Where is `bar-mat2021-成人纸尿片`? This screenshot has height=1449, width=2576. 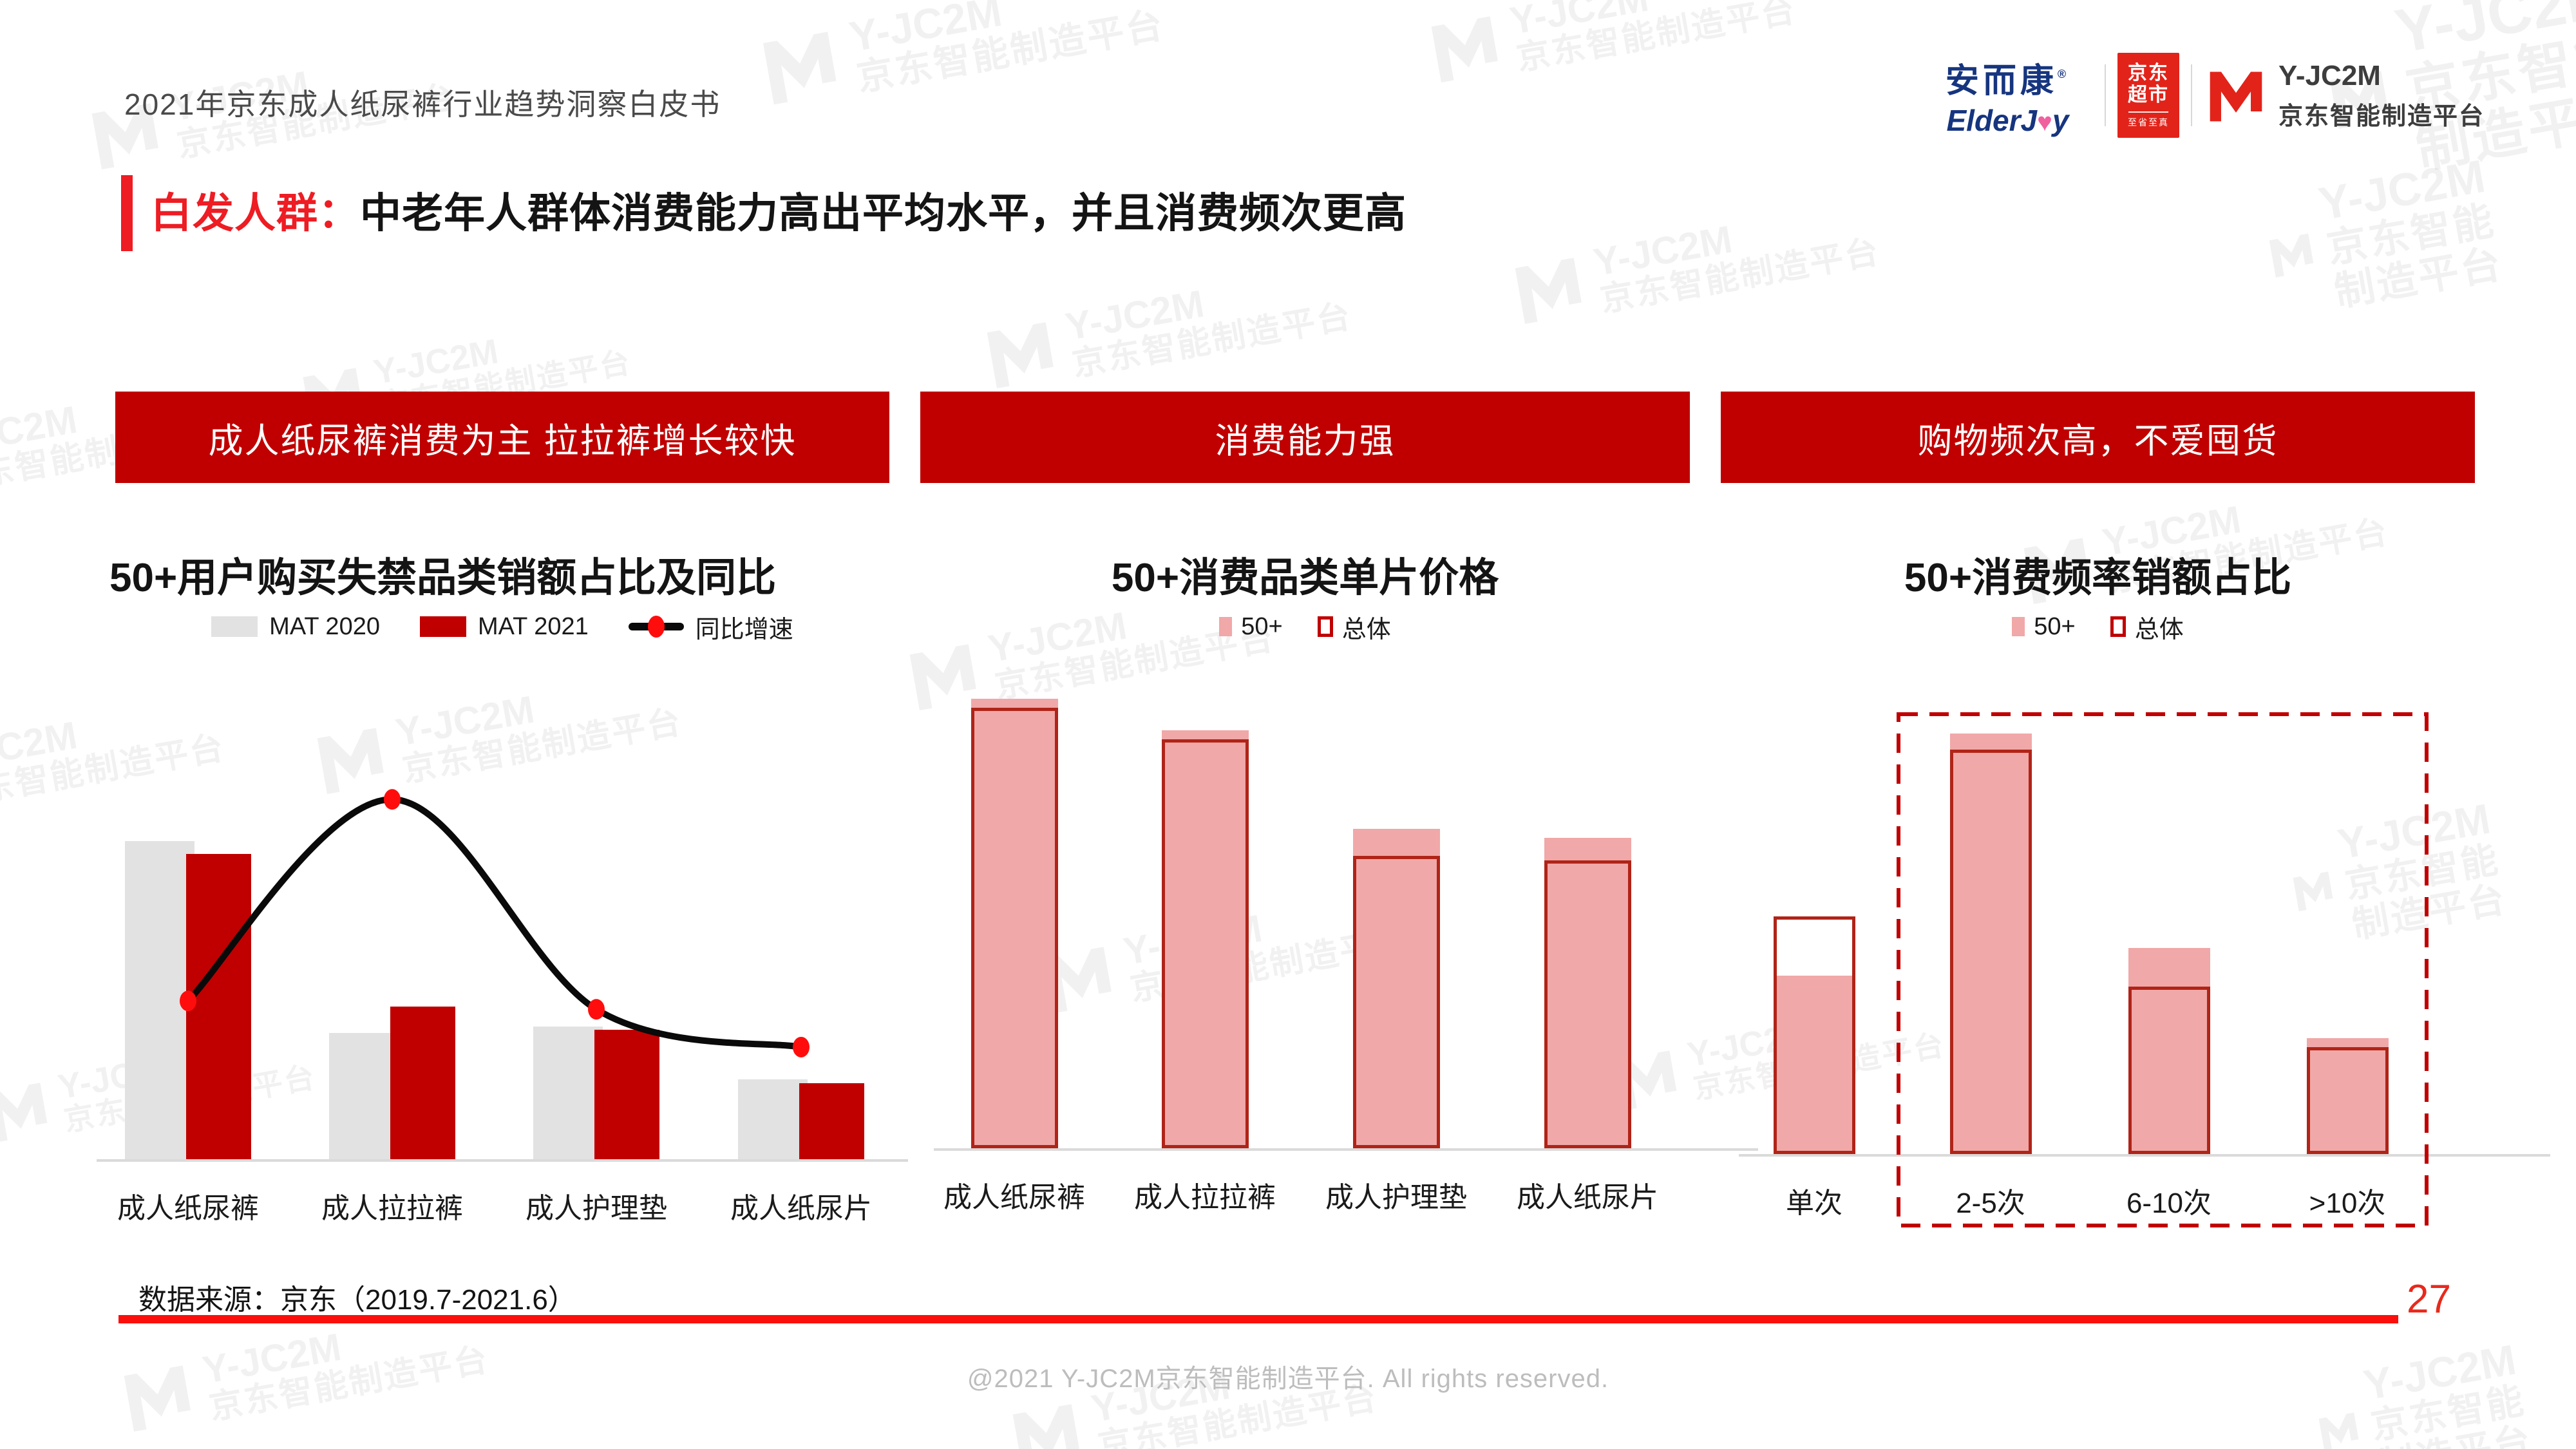
bar-mat2021-成人纸尿片 is located at coordinates (831, 1121).